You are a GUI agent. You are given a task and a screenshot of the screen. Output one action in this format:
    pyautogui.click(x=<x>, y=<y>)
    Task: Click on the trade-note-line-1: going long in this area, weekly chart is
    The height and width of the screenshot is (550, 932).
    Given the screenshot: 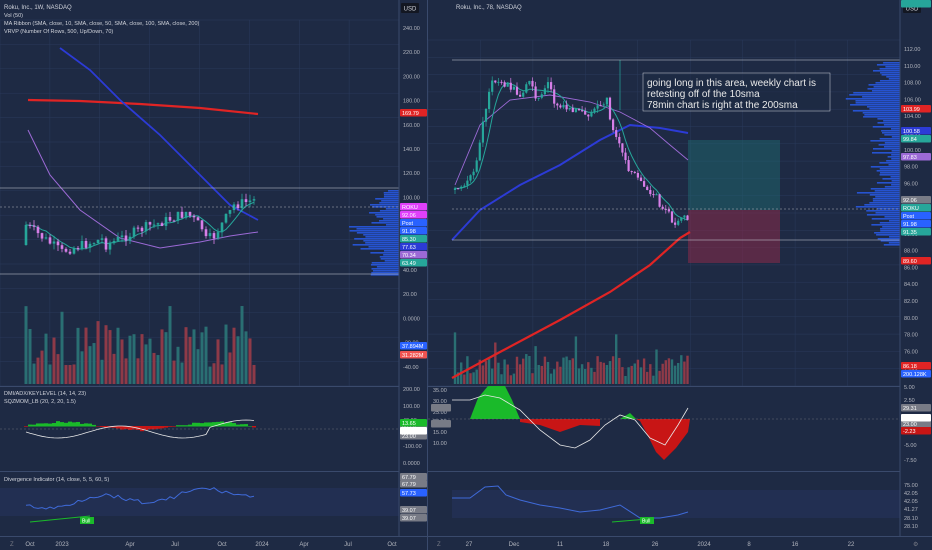 What is the action you would take?
    pyautogui.click(x=731, y=83)
    